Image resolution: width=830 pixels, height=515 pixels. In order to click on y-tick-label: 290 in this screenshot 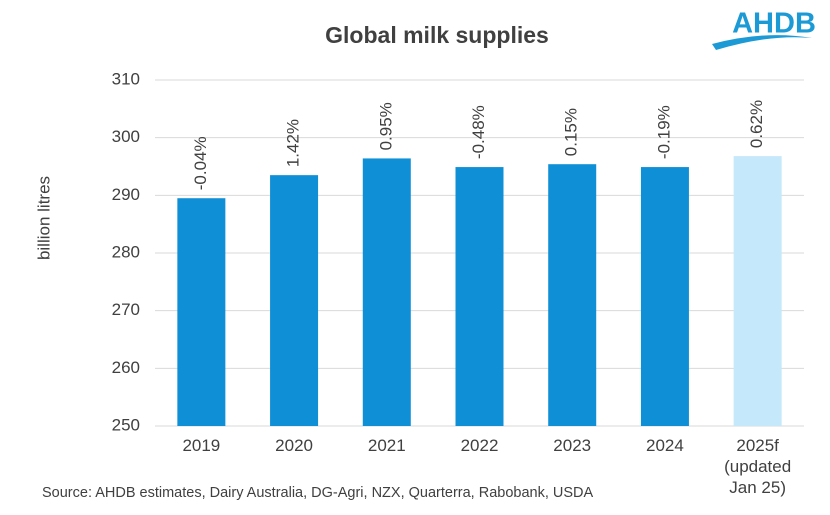, I will do `click(126, 194)`.